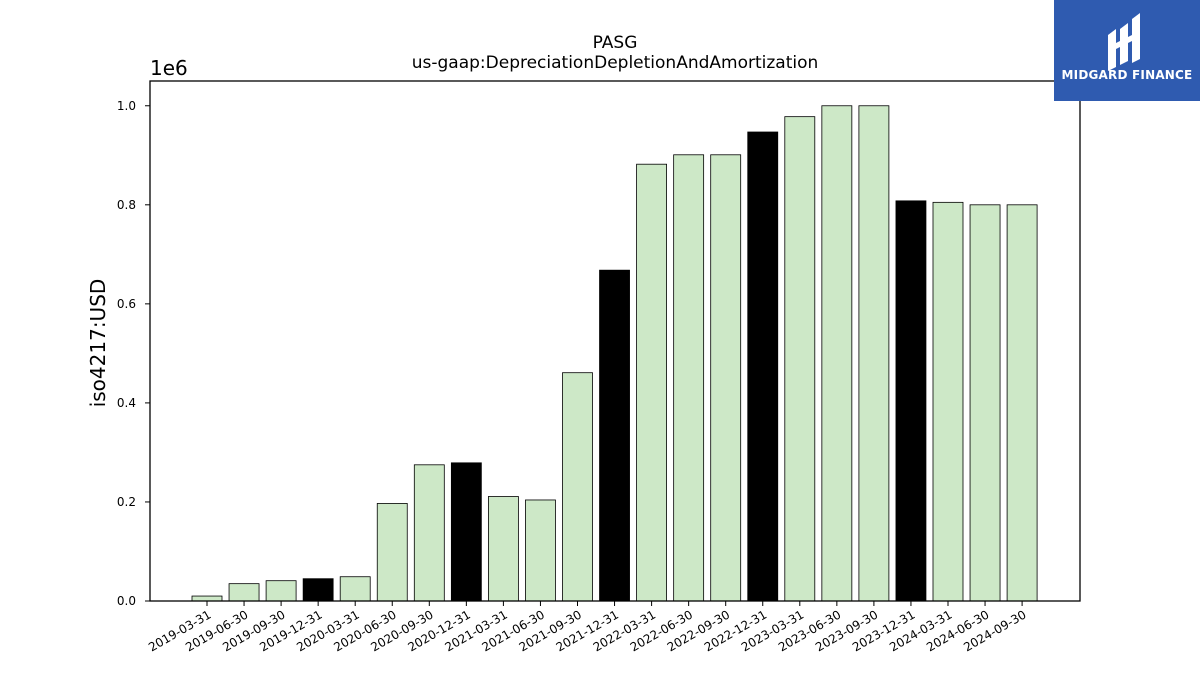  What do you see at coordinates (169, 68) in the screenshot?
I see `y-axis-multiplier: 1e6` at bounding box center [169, 68].